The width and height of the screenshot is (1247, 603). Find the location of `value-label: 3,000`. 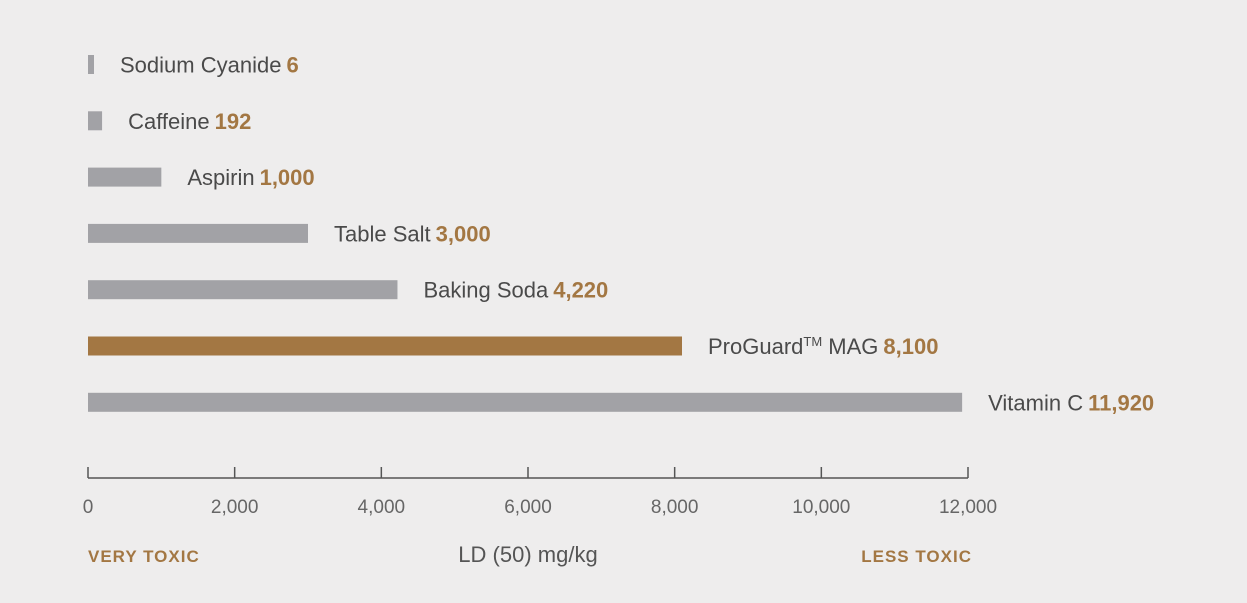

value-label: 3,000 is located at coordinates (463, 233).